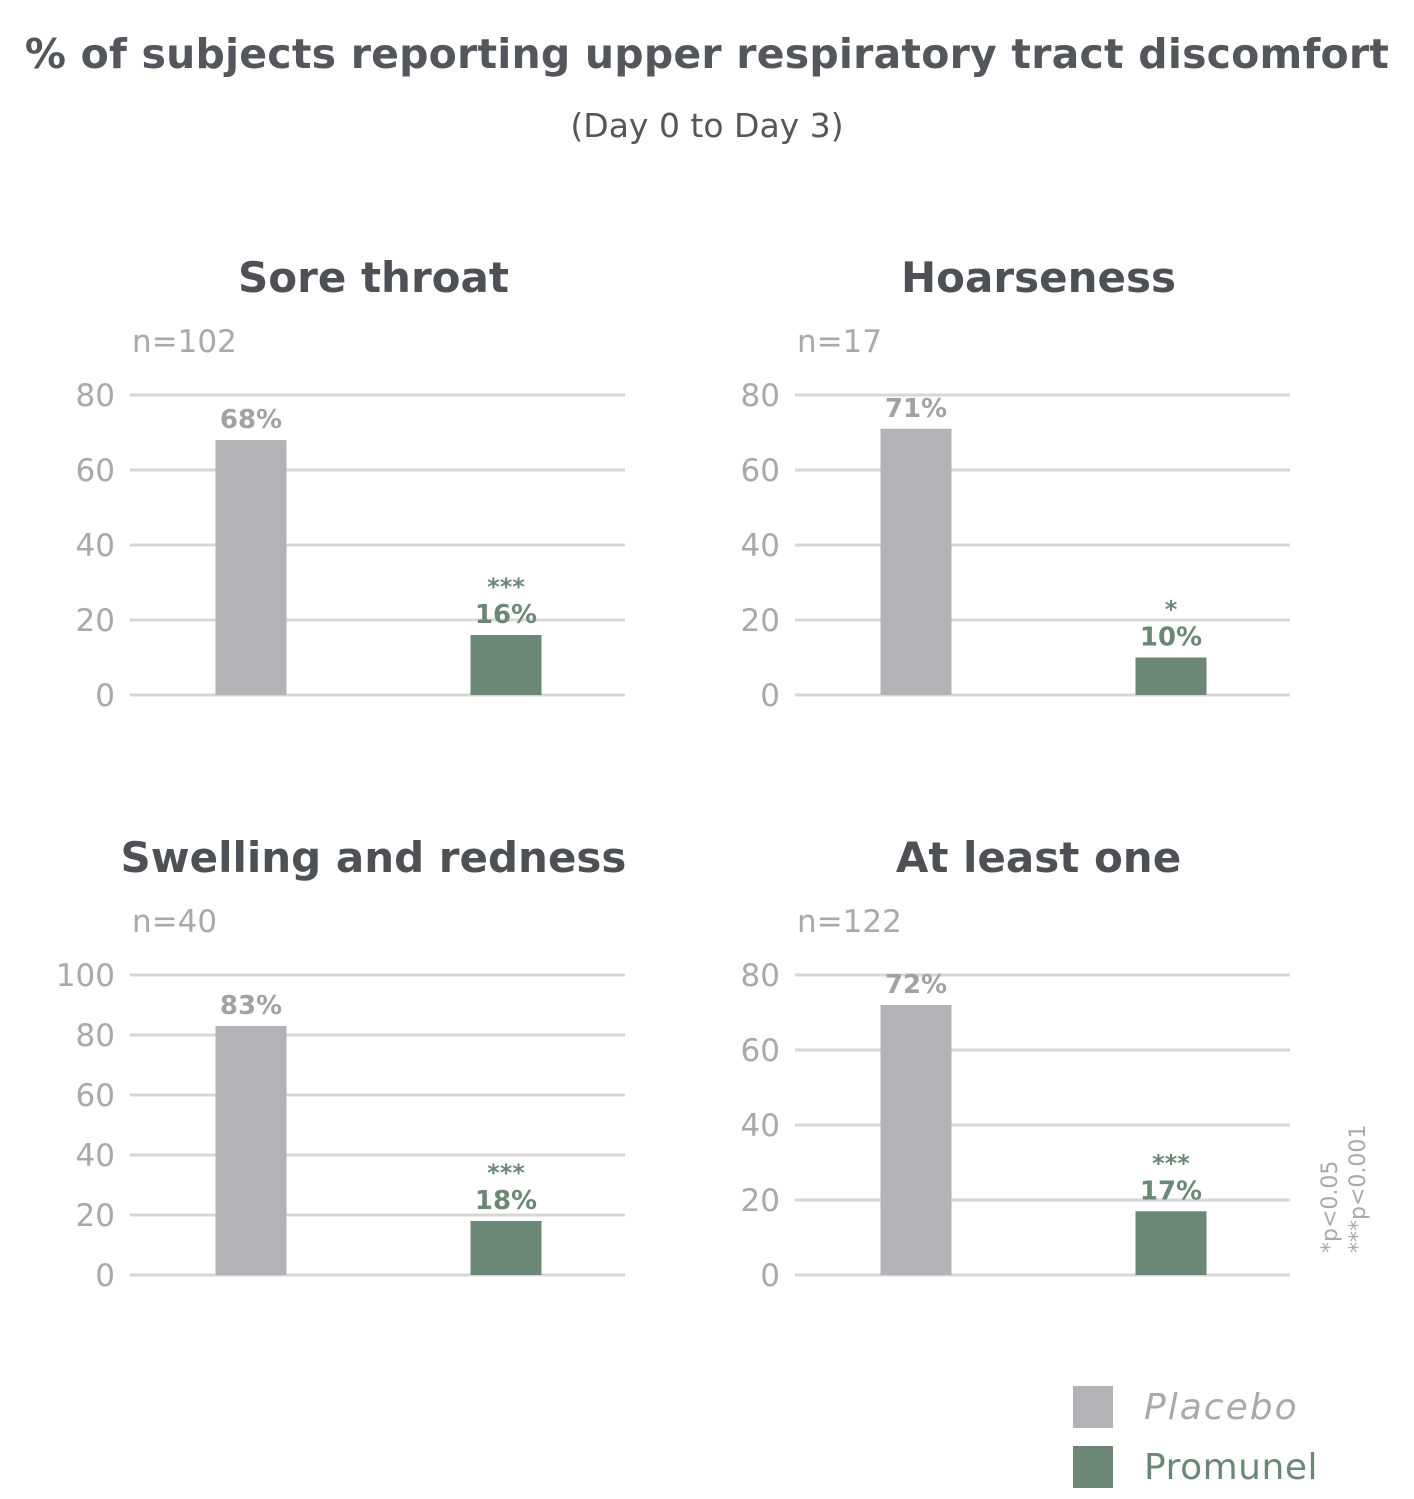 The image size is (1414, 1499). I want to click on panel-title: Sore throat, so click(373, 277).